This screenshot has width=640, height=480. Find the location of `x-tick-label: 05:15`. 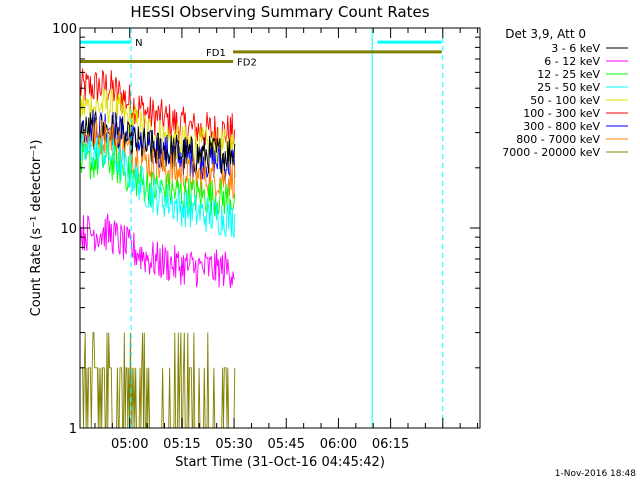

x-tick-label: 05:15 is located at coordinates (181, 444).